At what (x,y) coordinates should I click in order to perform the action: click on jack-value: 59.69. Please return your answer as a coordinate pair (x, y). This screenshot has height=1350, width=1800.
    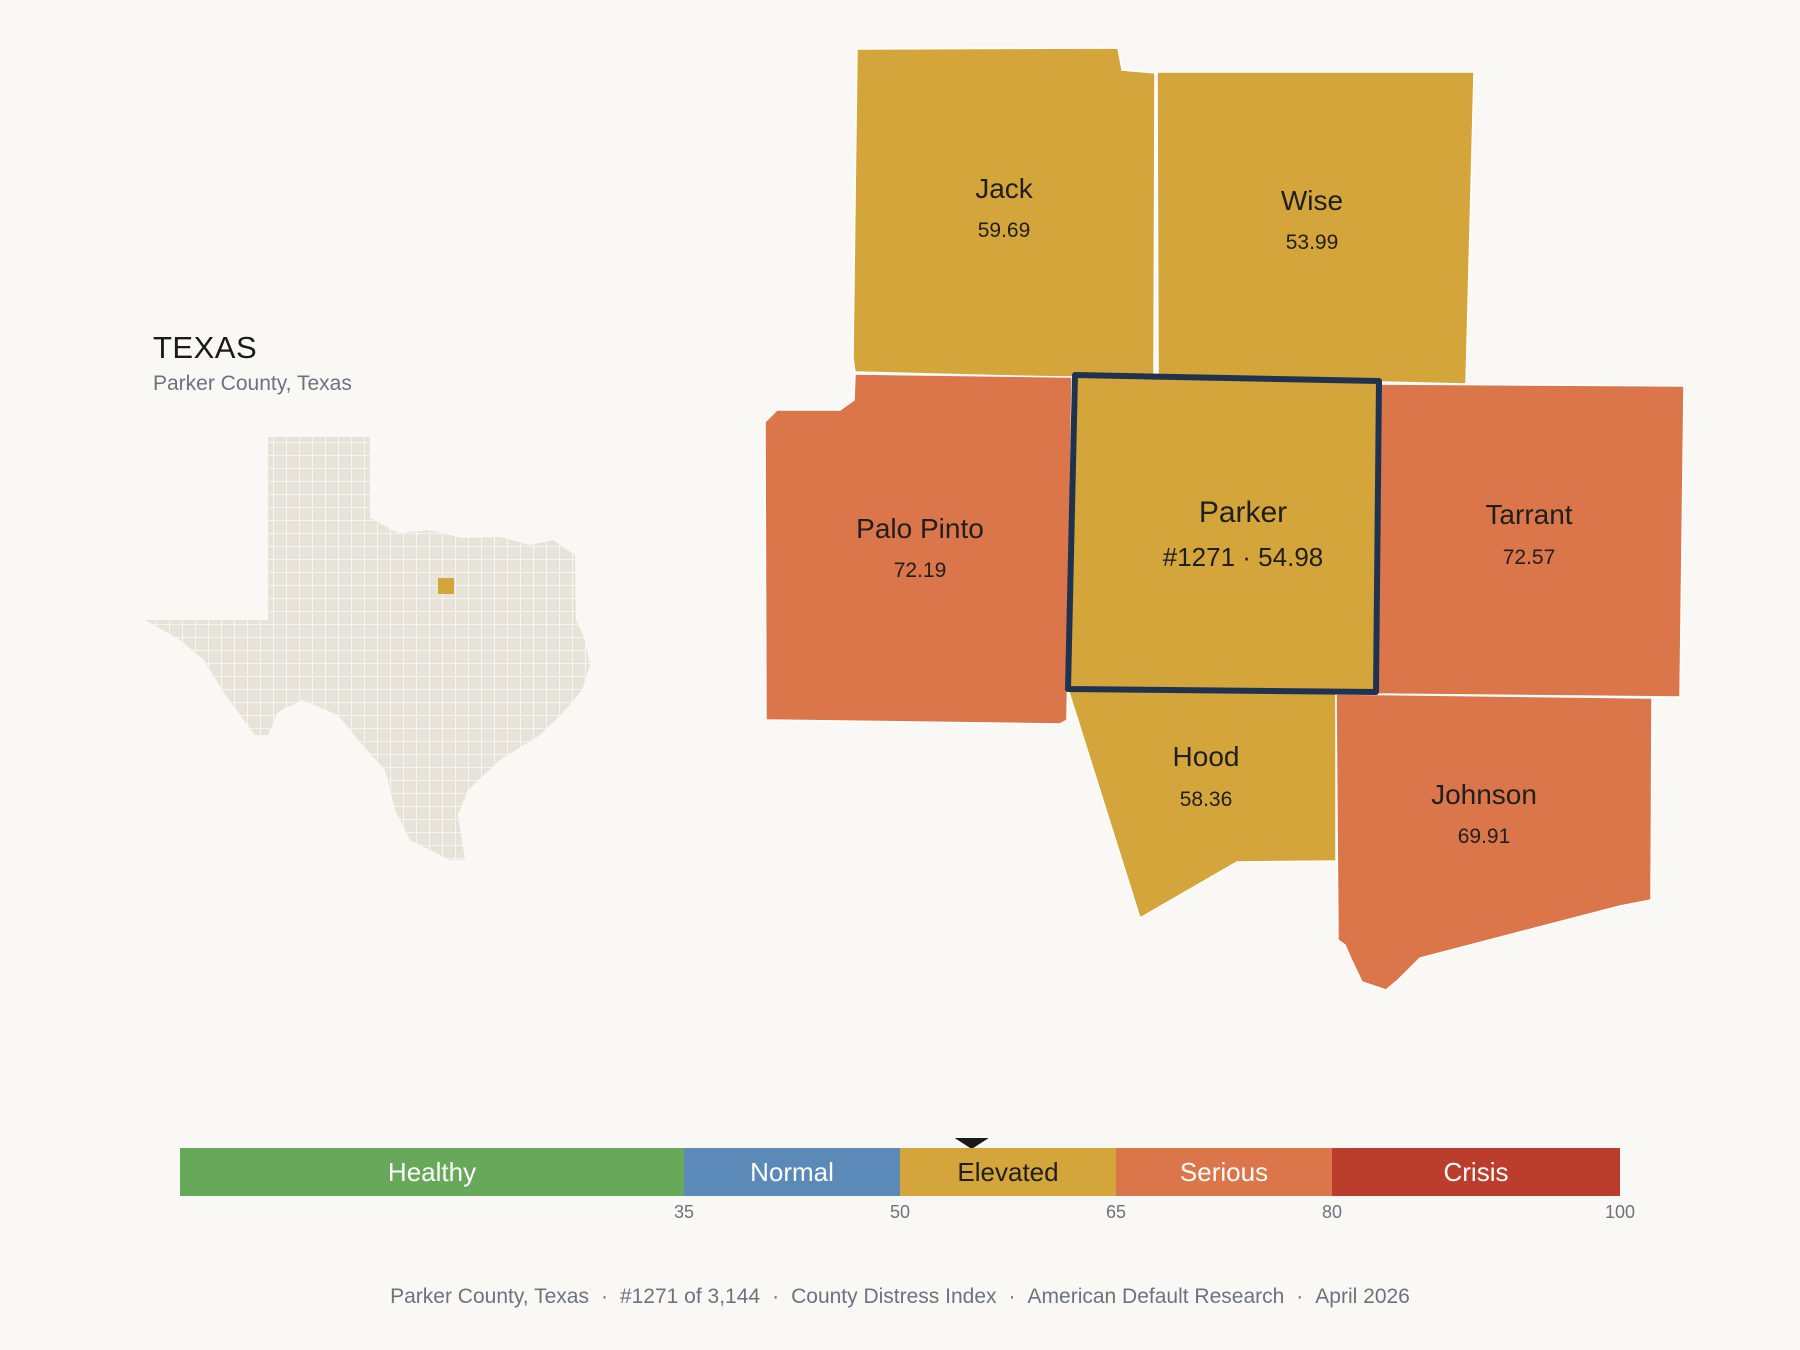
    Looking at the image, I should click on (1004, 230).